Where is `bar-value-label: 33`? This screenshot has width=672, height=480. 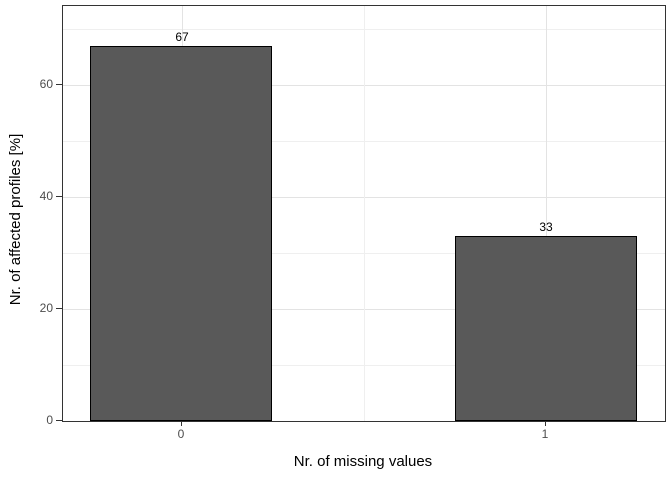 bar-value-label: 33 is located at coordinates (546, 227).